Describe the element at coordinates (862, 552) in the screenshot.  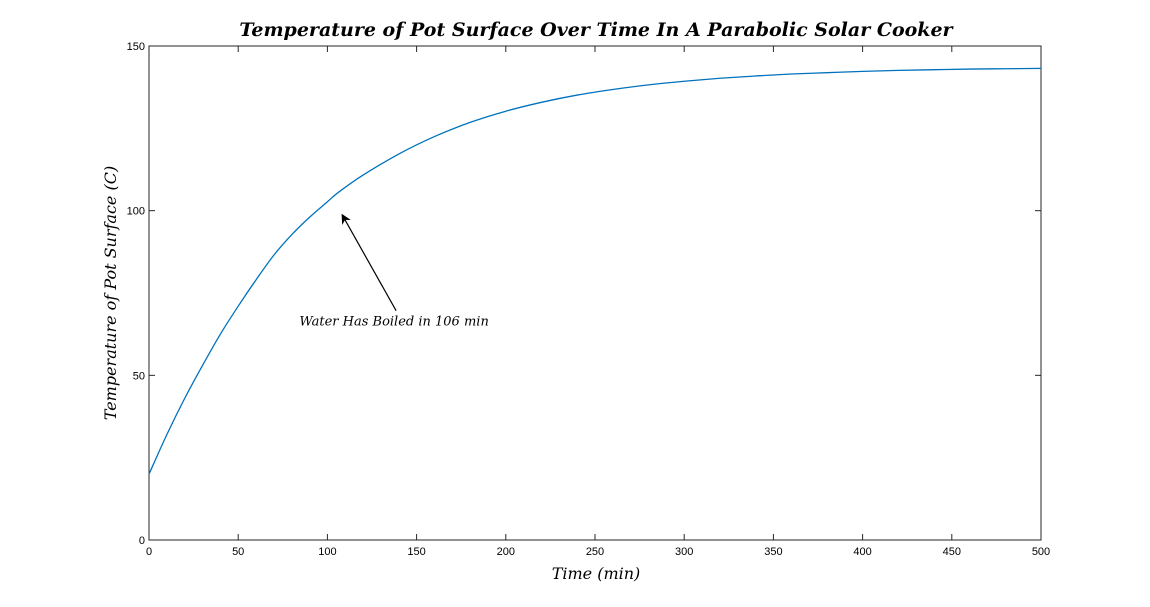
I see `x-tick-label: 400` at that location.